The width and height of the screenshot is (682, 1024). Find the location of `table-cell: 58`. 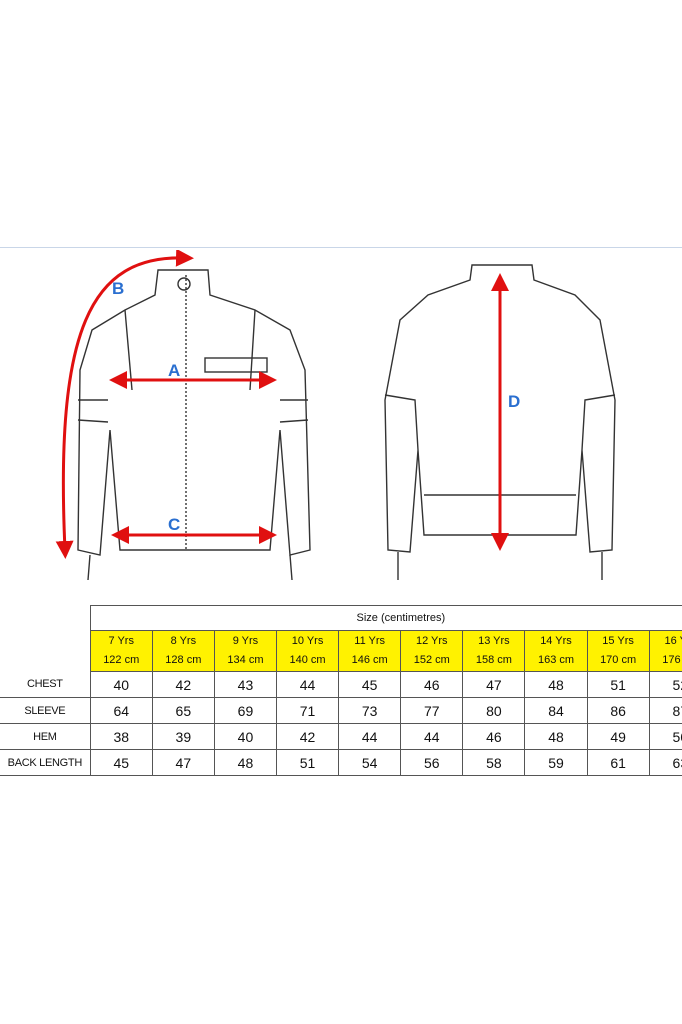

table-cell: 58 is located at coordinates (494, 762).